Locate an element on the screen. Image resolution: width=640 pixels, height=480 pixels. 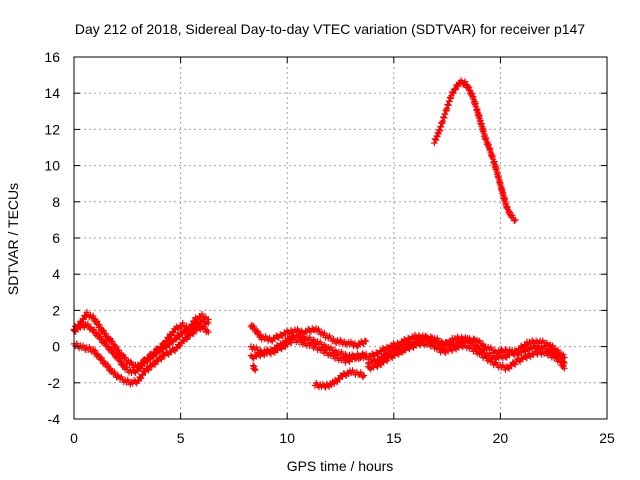
x-tick-label: 25 is located at coordinates (607, 438).